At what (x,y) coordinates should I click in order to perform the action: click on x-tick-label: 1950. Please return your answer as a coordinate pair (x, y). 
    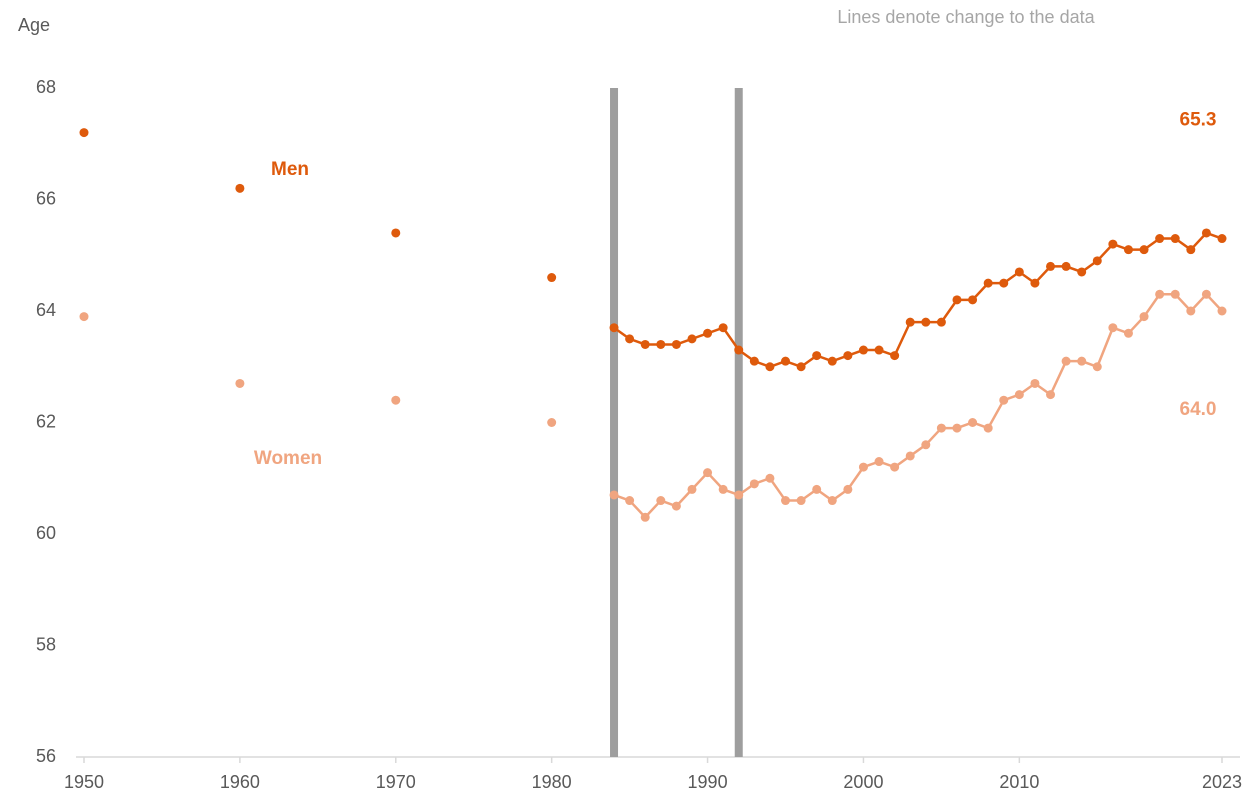
    Looking at the image, I should click on (84, 782).